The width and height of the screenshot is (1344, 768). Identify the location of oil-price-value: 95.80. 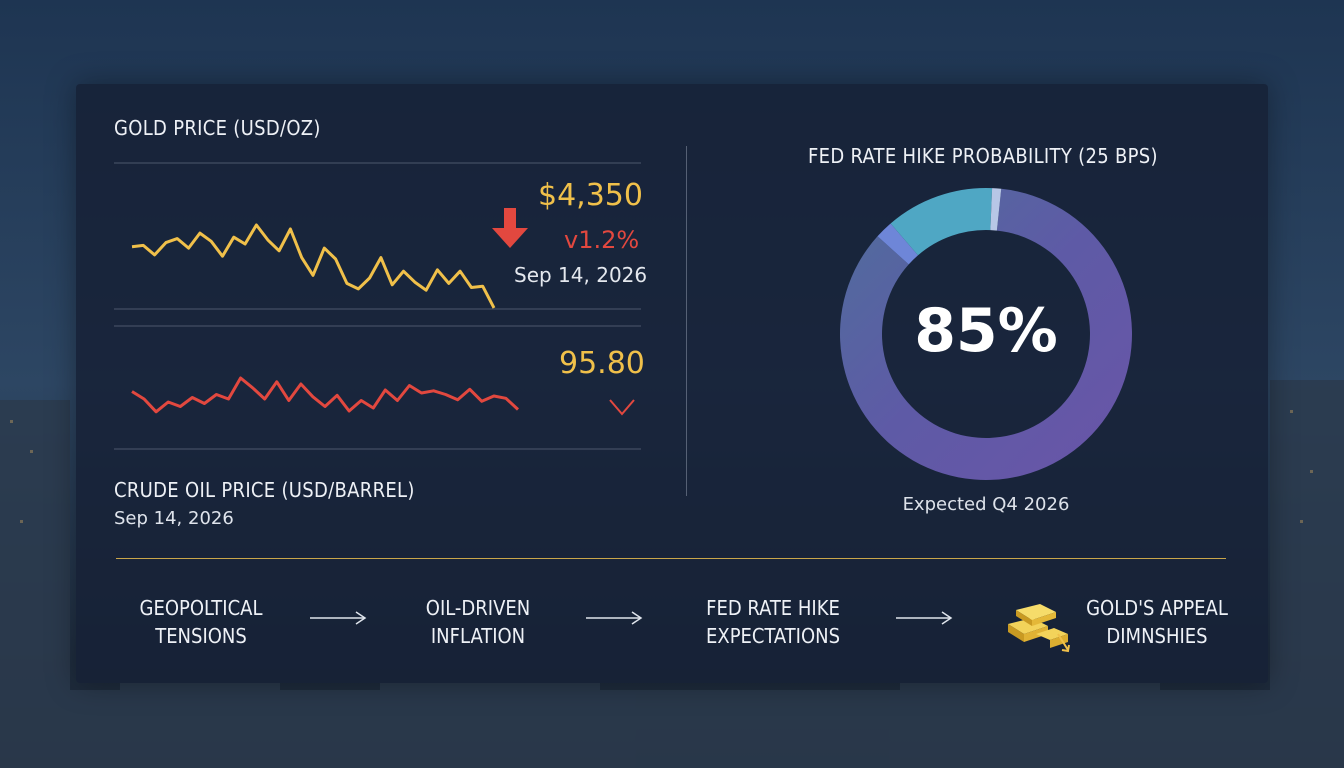
(602, 363).